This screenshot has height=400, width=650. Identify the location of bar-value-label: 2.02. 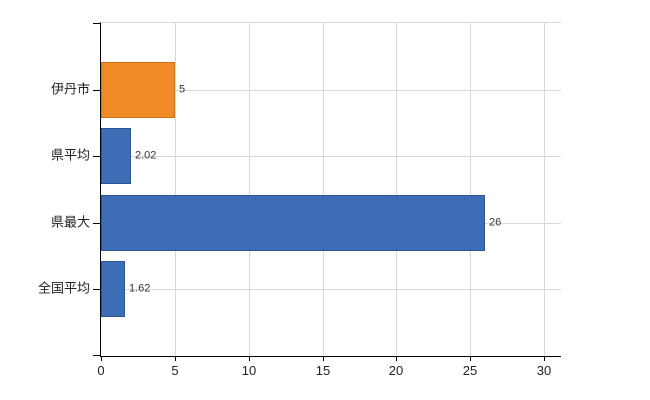
(146, 155).